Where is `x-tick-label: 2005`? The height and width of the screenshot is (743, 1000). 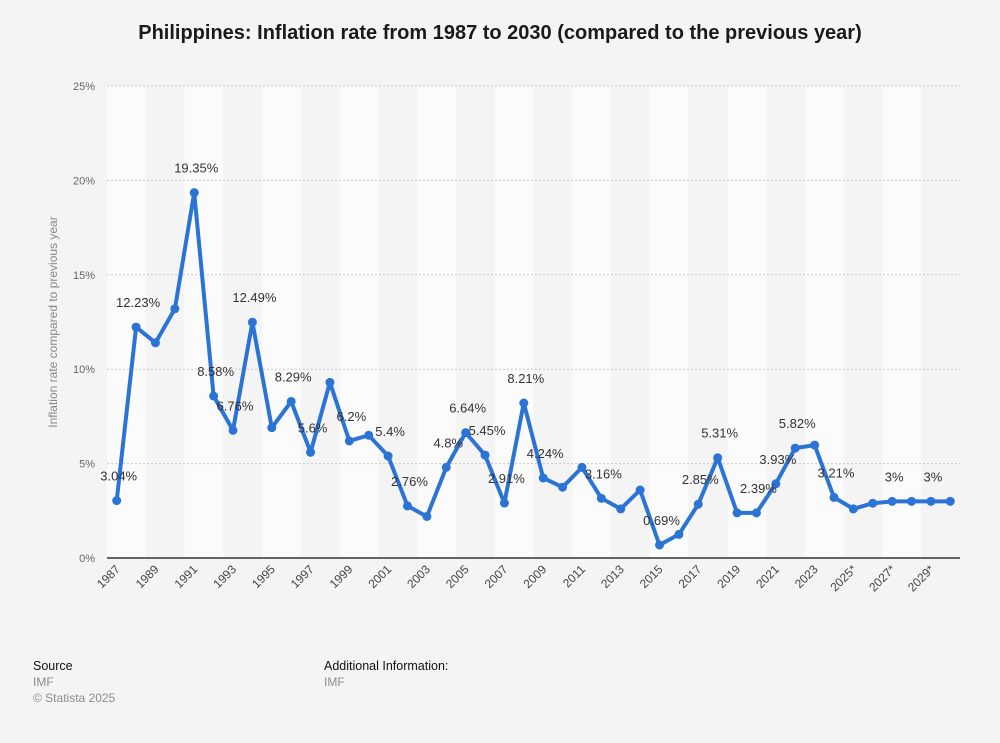 x-tick-label: 2005 is located at coordinates (457, 576).